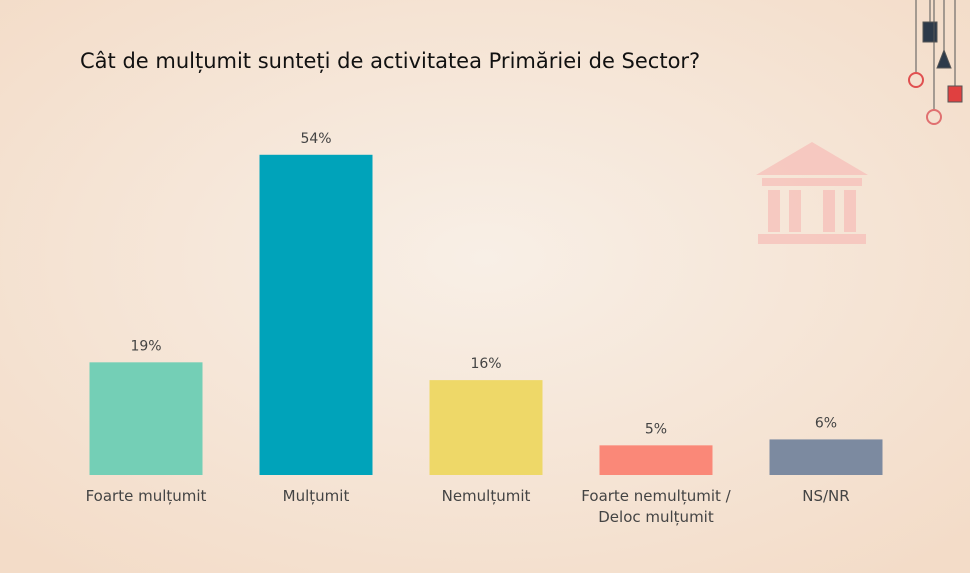 The height and width of the screenshot is (573, 970). Describe the element at coordinates (656, 429) in the screenshot. I see `value-label: 5%` at that location.